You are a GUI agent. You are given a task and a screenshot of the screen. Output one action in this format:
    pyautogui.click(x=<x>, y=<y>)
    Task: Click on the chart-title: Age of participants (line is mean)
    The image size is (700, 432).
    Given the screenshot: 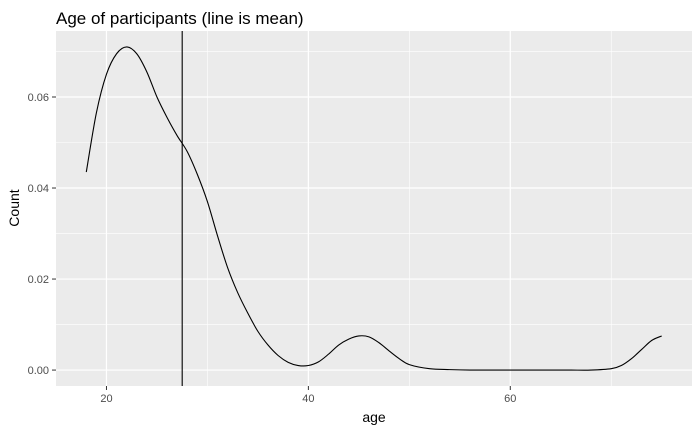 What is the action you would take?
    pyautogui.click(x=180, y=18)
    